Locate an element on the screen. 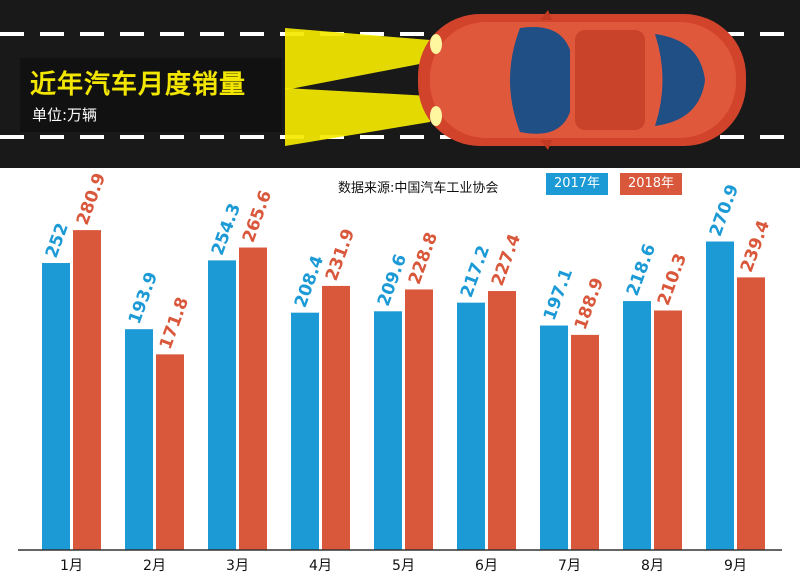  bar-2017年-8月 is located at coordinates (637, 425).